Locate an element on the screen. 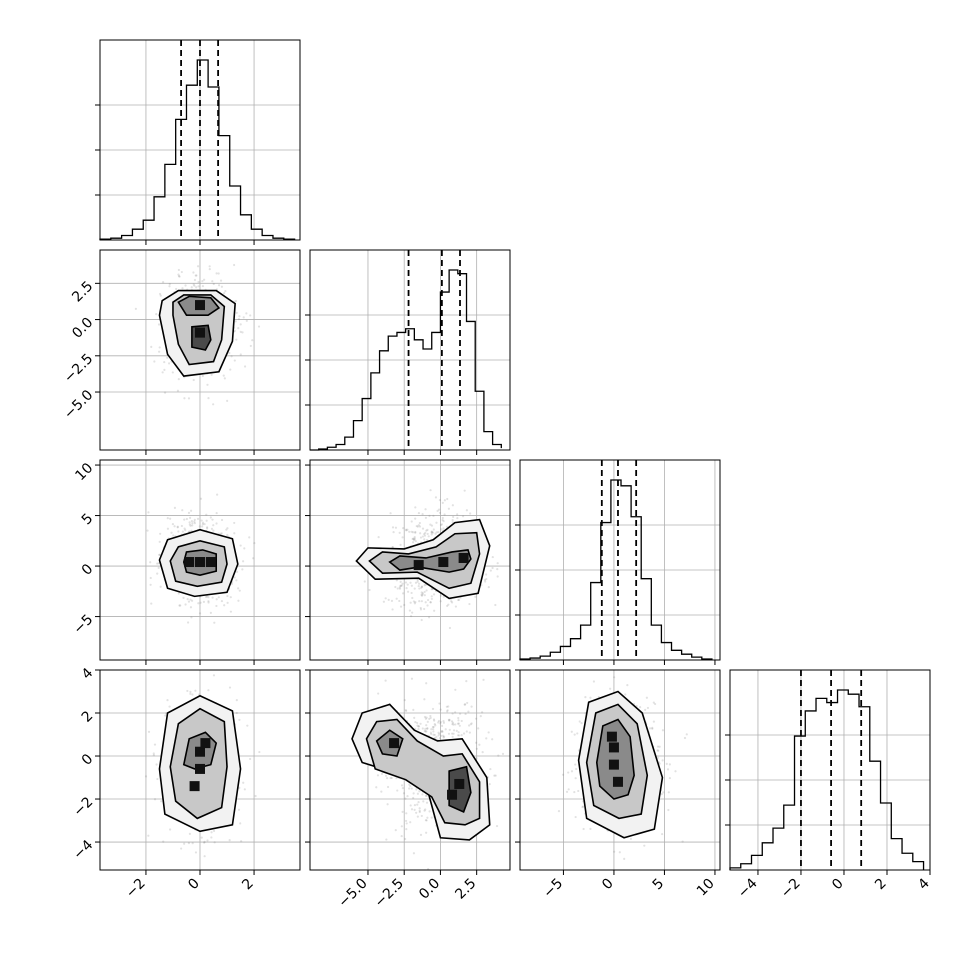 The image size is (970, 970). y-tick-label: −5.0 is located at coordinates (78, 404).